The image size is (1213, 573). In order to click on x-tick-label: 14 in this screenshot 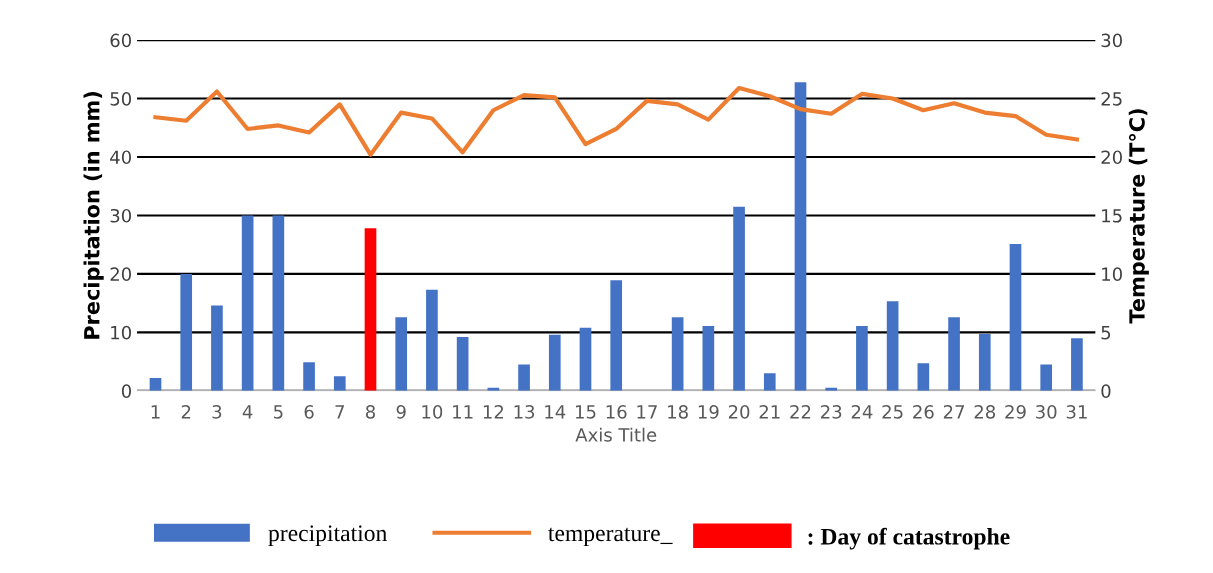, I will do `click(555, 412)`.